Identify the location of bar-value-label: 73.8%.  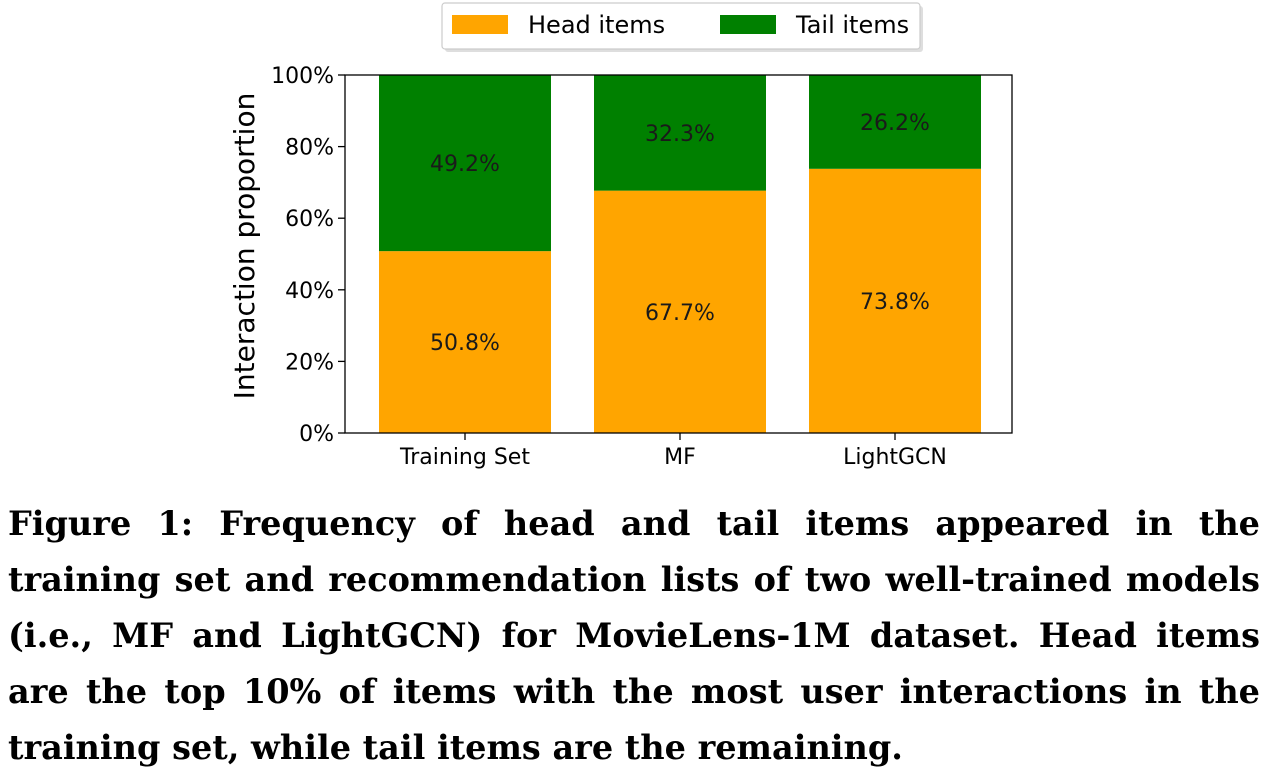
(895, 302).